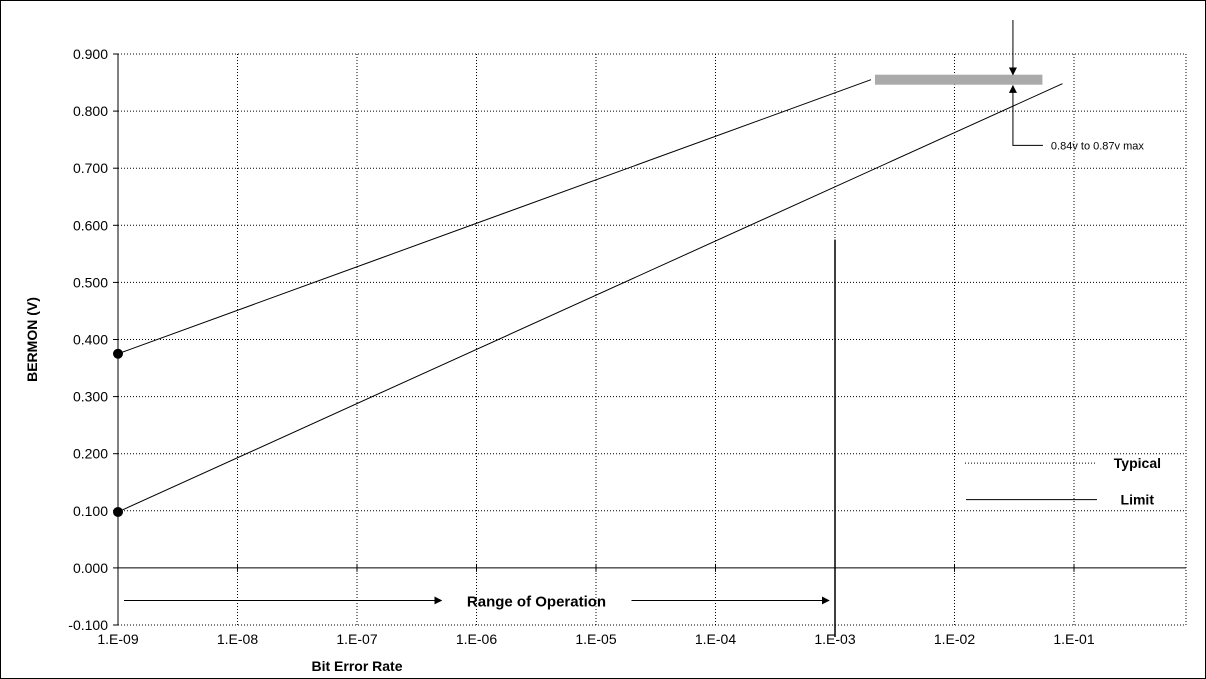 Image resolution: width=1206 pixels, height=679 pixels. What do you see at coordinates (954, 639) in the screenshot?
I see `x-tick-label: 1.E-02` at bounding box center [954, 639].